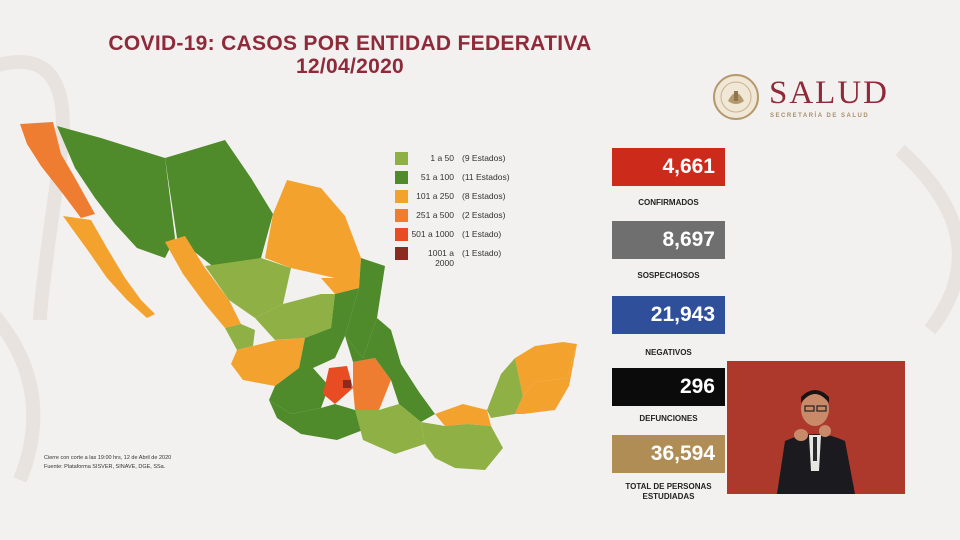 Image resolution: width=960 pixels, height=540 pixels. I want to click on legend-range: 251 a 500, so click(435, 215).